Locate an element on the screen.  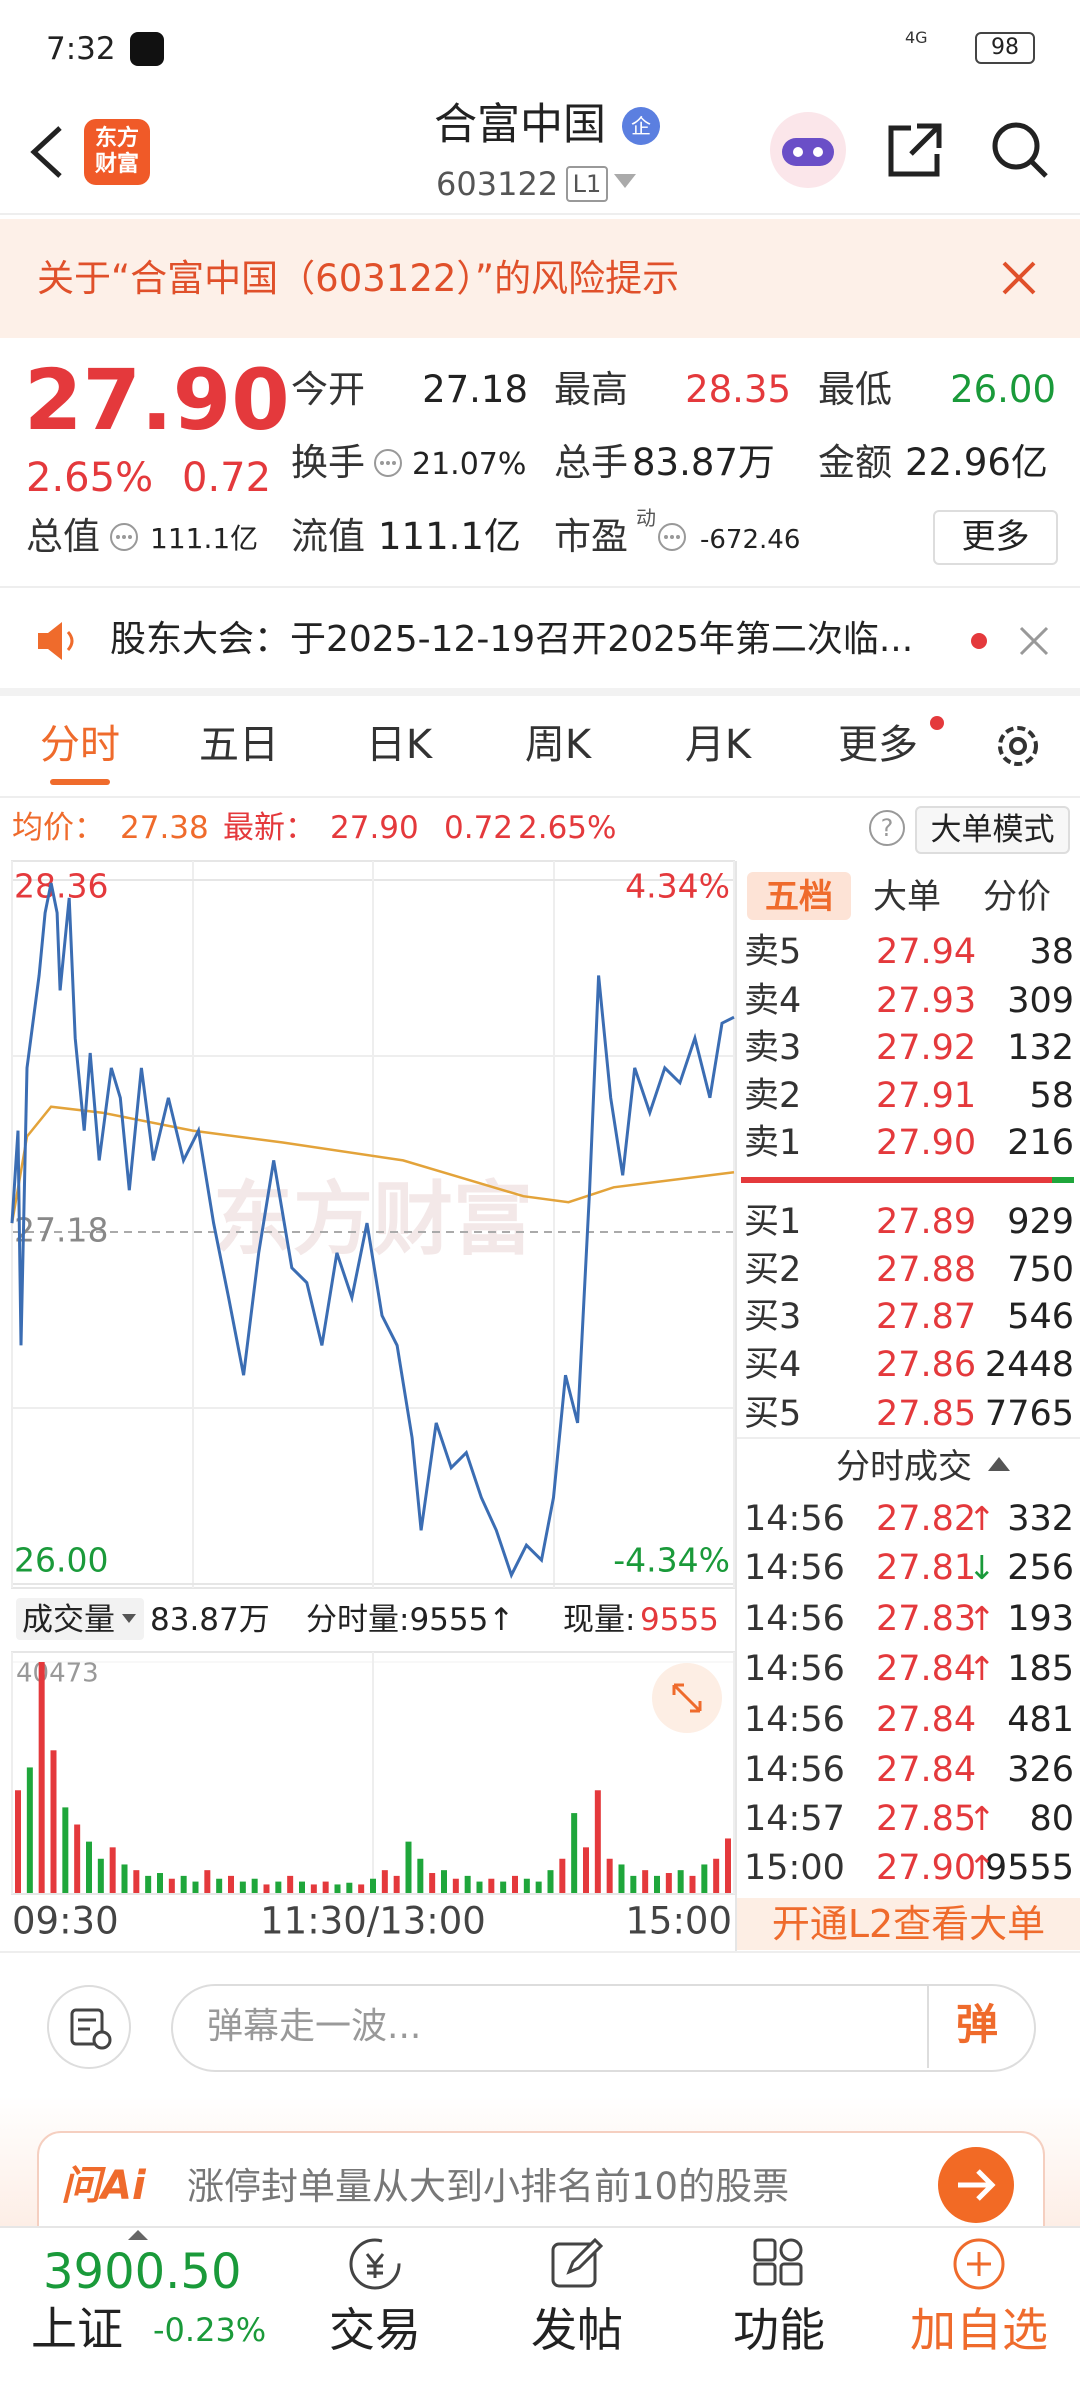
help-icon: ? is located at coordinates (887, 828).